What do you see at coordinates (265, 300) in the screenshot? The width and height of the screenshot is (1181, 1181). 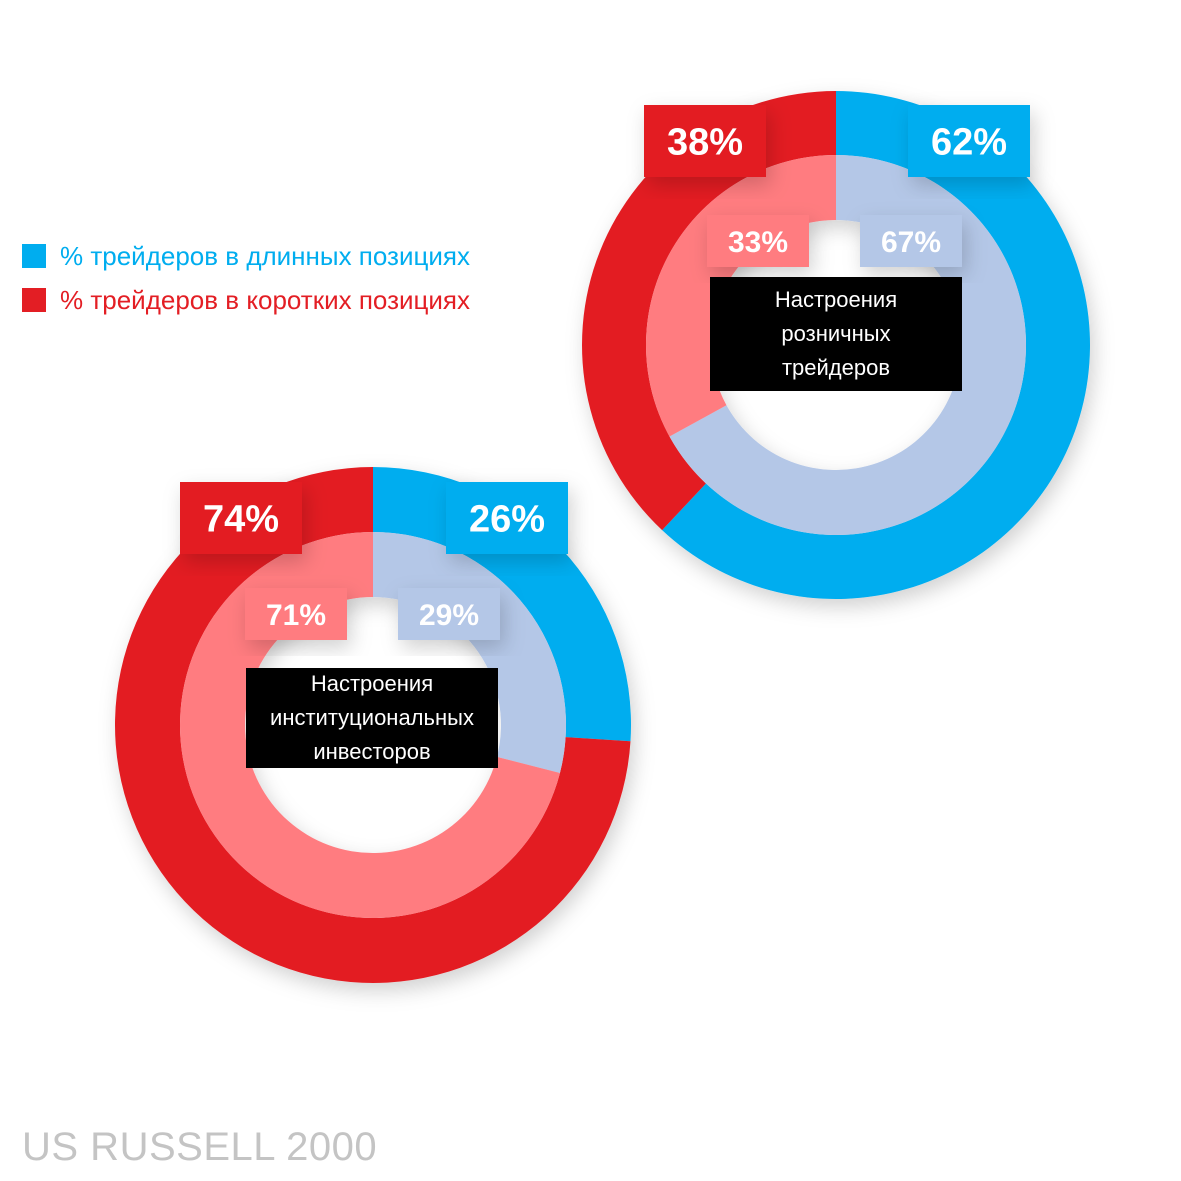 I see `legend-label-short: % трейдеров в коротких позициях` at bounding box center [265, 300].